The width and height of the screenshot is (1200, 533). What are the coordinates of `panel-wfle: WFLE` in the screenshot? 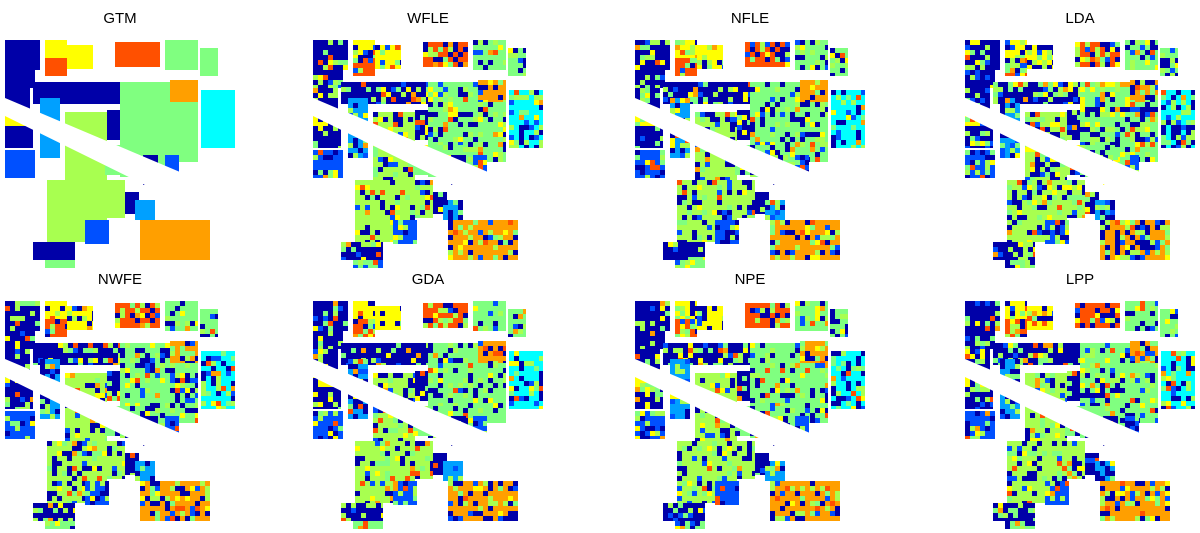 It's located at (428, 141).